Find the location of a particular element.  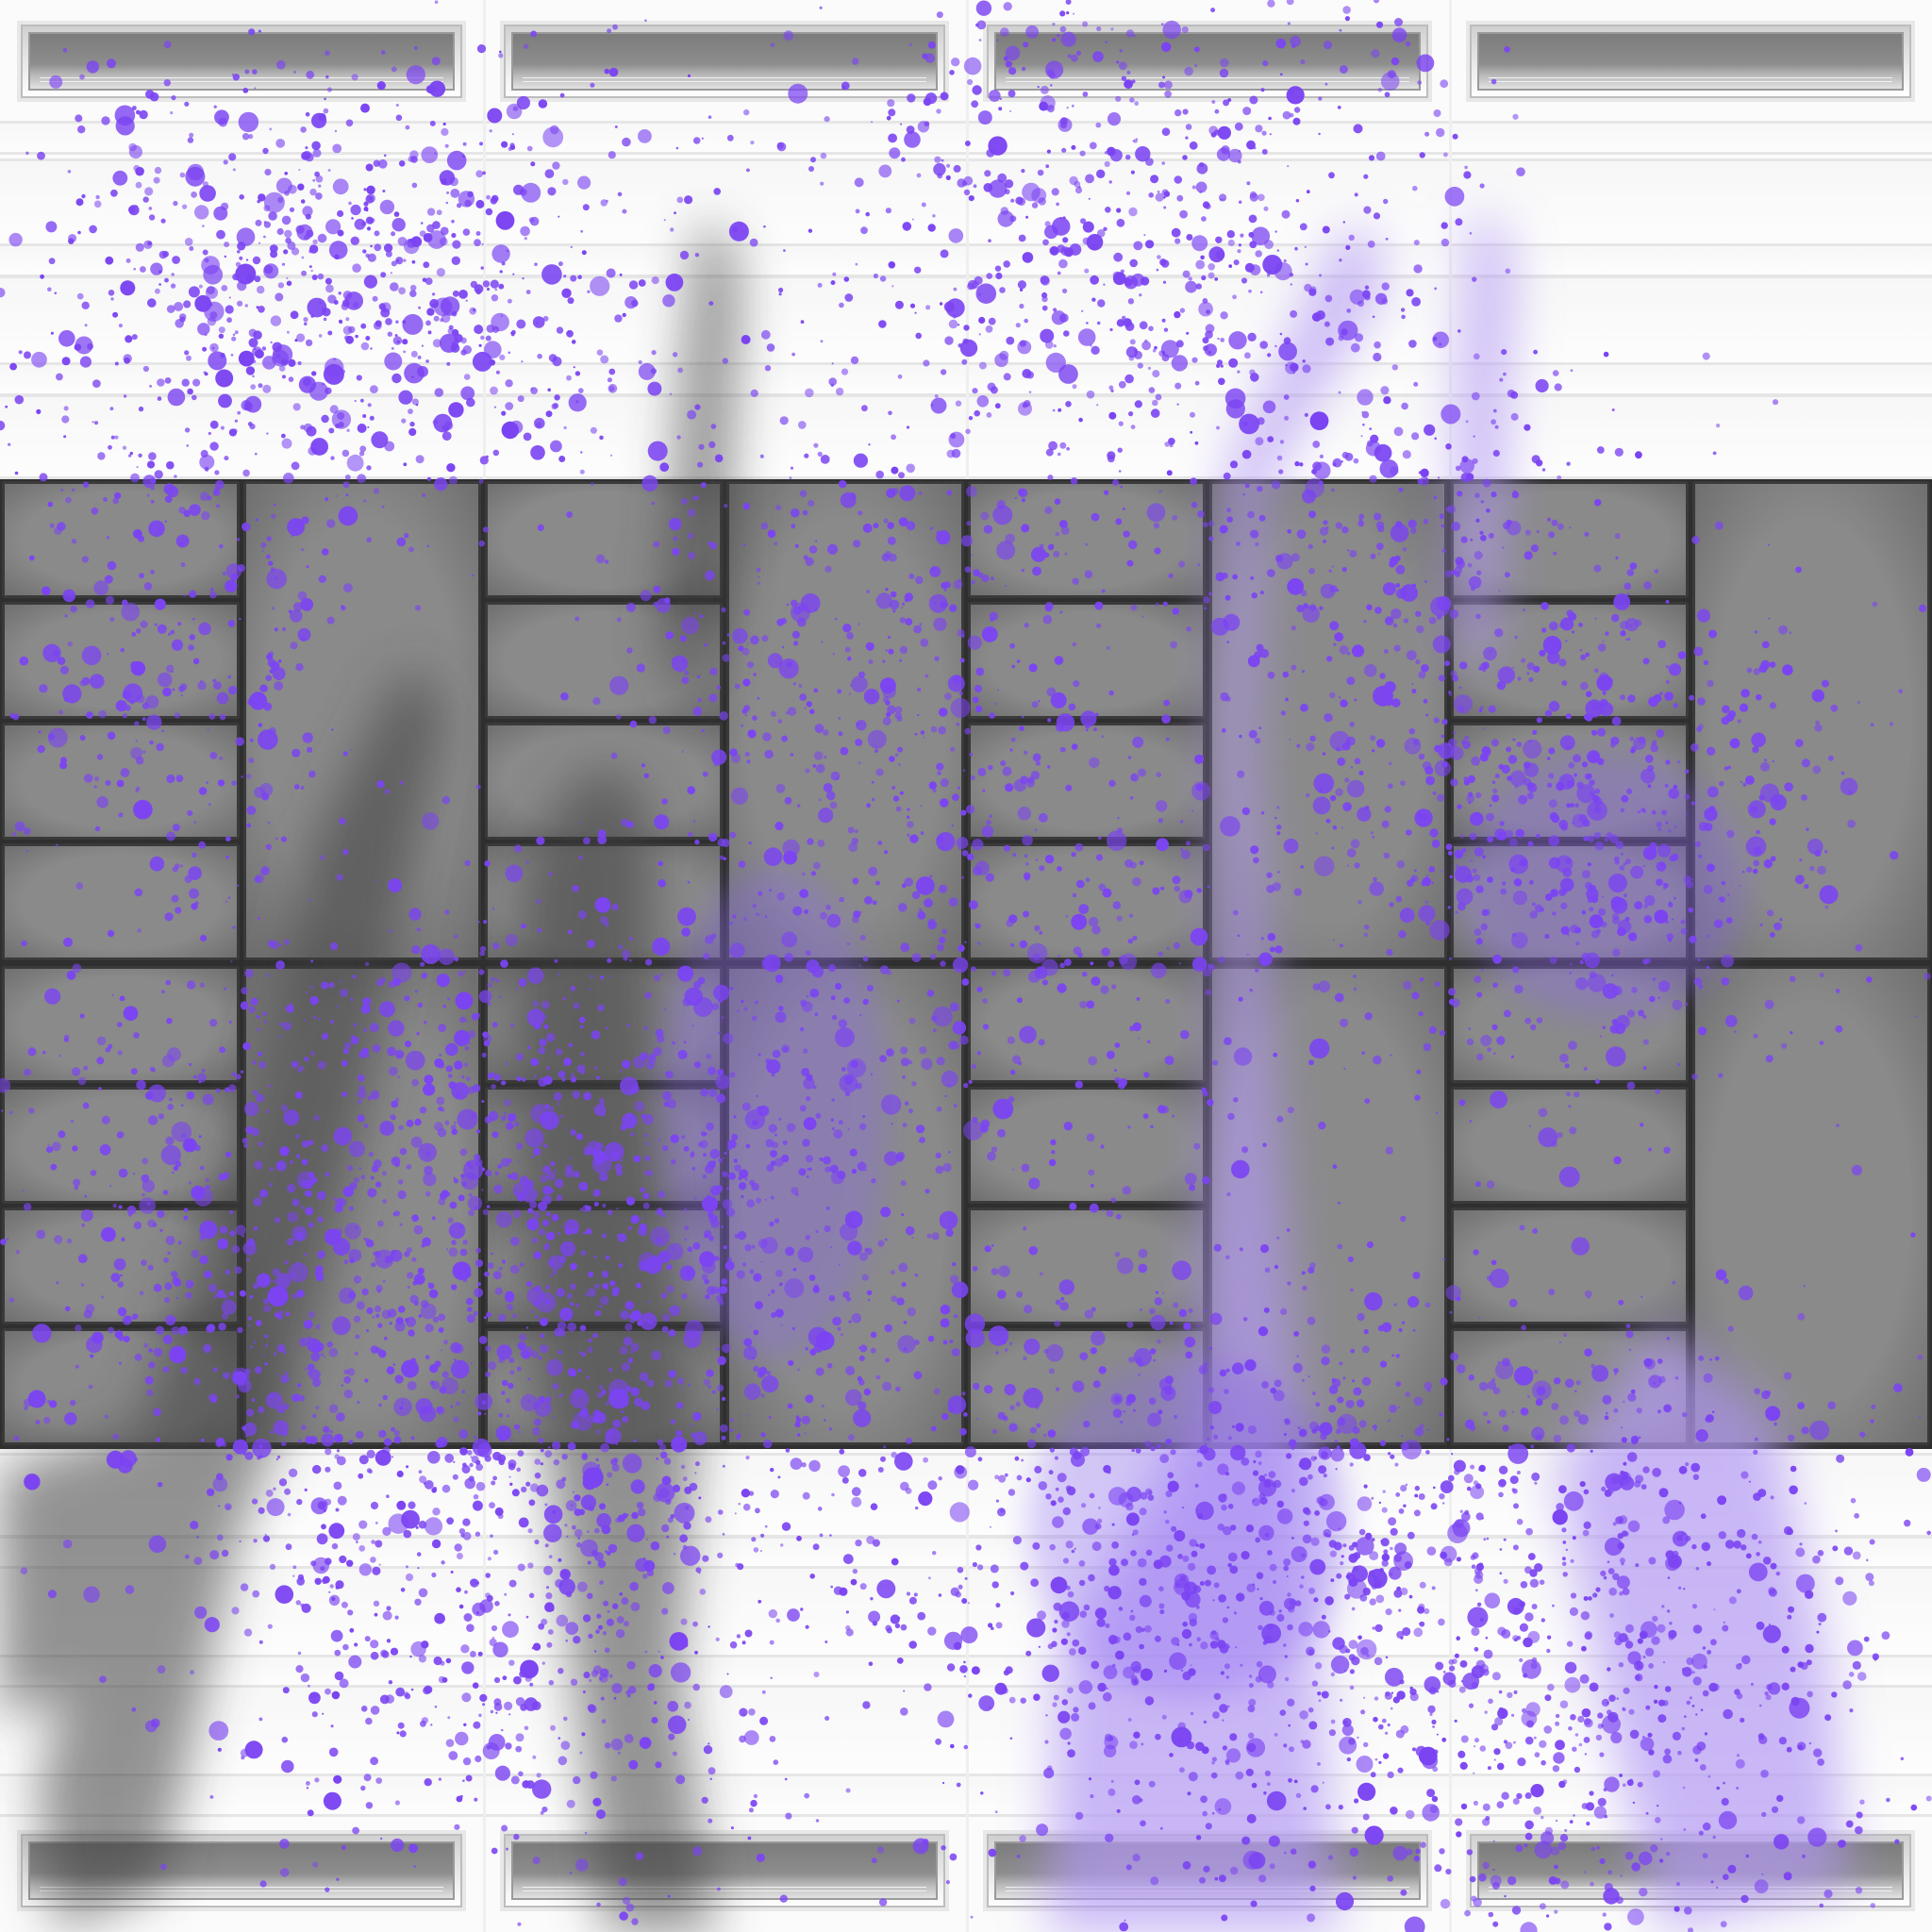

bottom-plaque-row is located at coordinates (966, 1873).